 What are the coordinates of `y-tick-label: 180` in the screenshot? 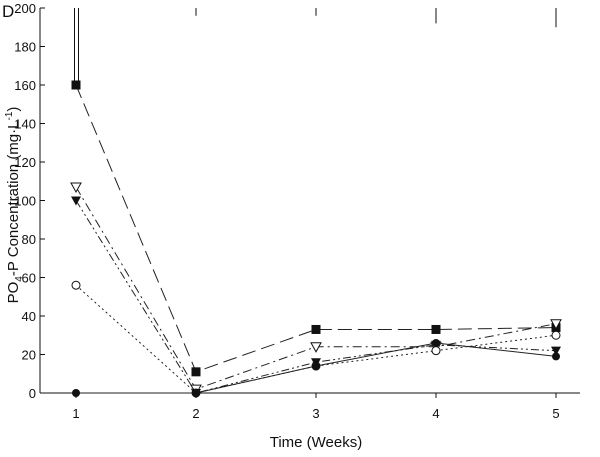 It's located at (25, 47).